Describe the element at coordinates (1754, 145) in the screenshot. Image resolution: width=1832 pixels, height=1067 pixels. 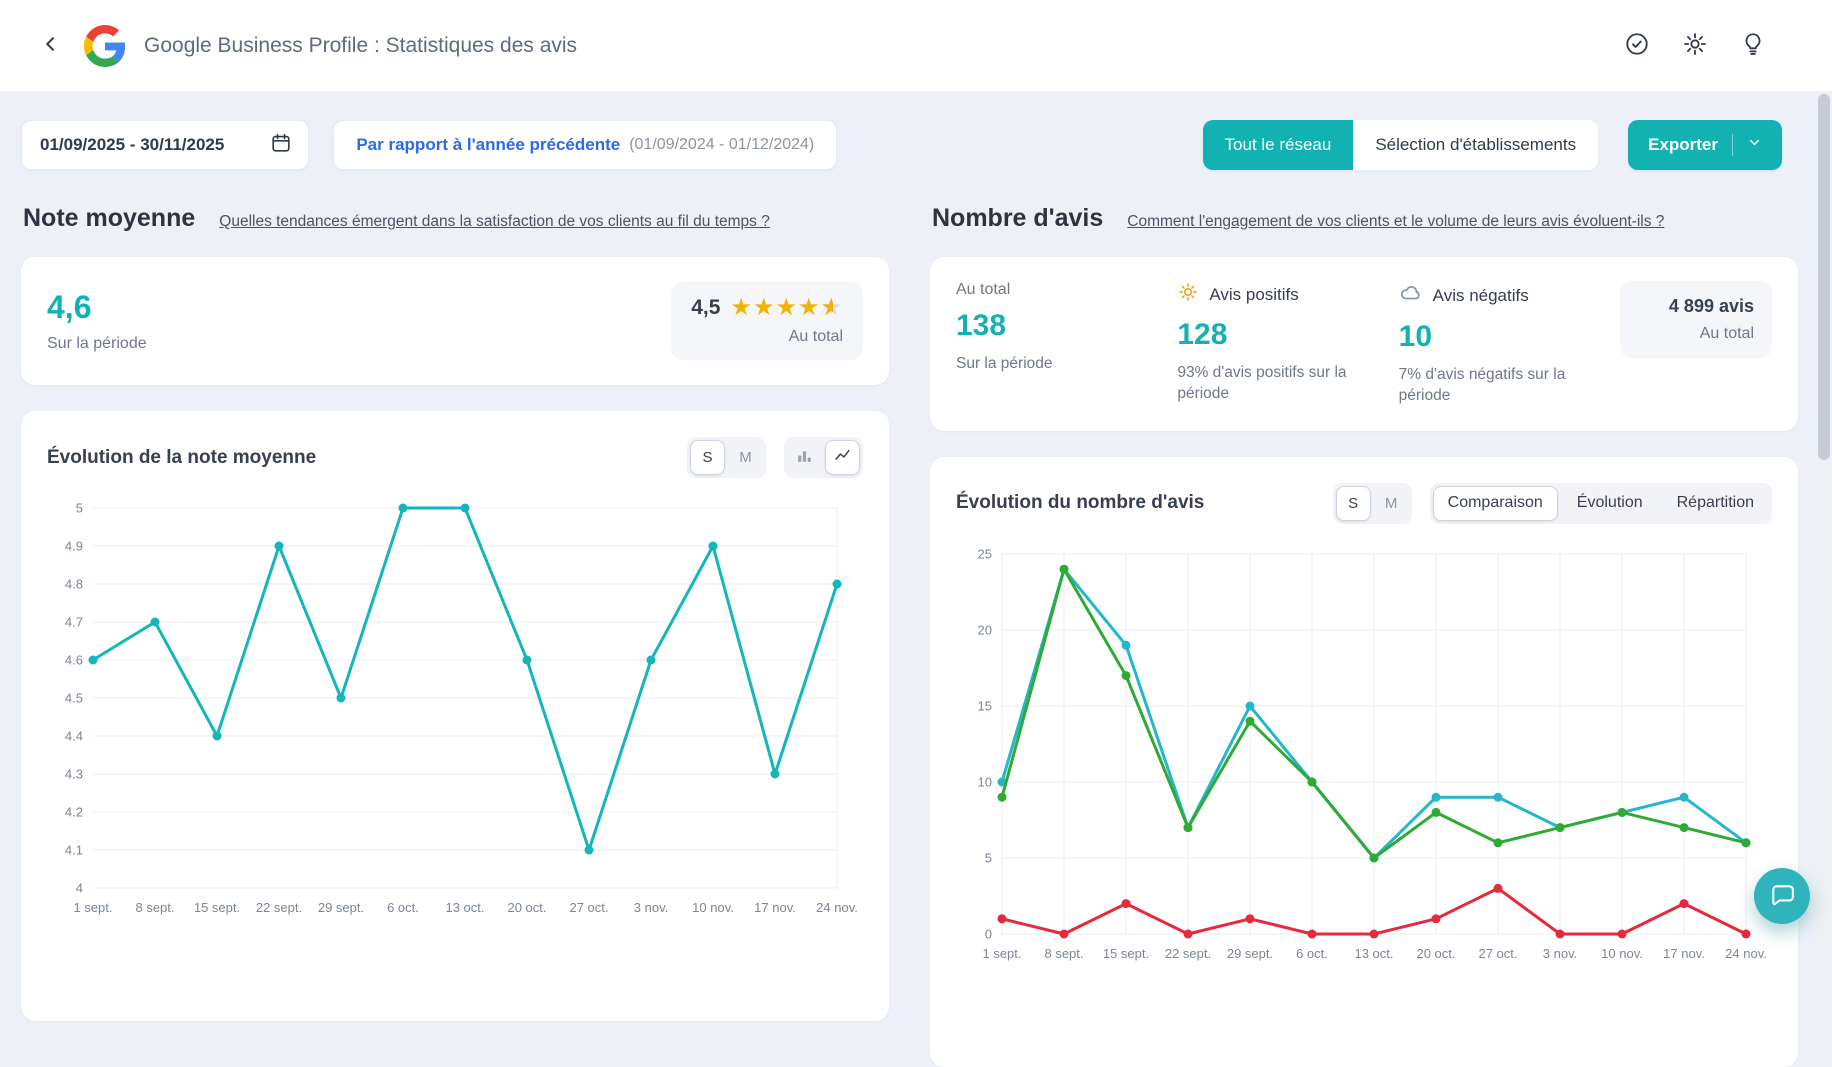
I see `chevron-down-icon` at that location.